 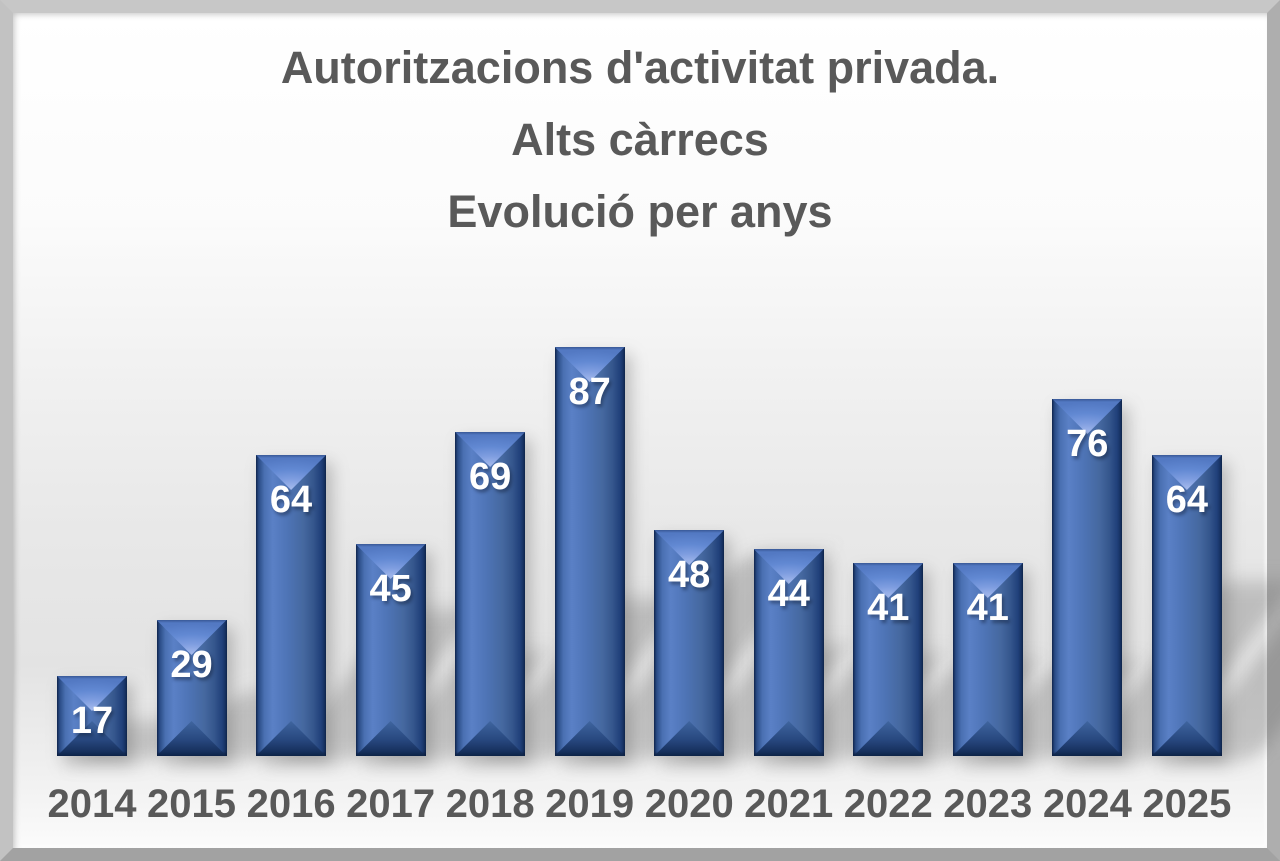 What do you see at coordinates (1087, 577) in the screenshot?
I see `bar-2024: 76` at bounding box center [1087, 577].